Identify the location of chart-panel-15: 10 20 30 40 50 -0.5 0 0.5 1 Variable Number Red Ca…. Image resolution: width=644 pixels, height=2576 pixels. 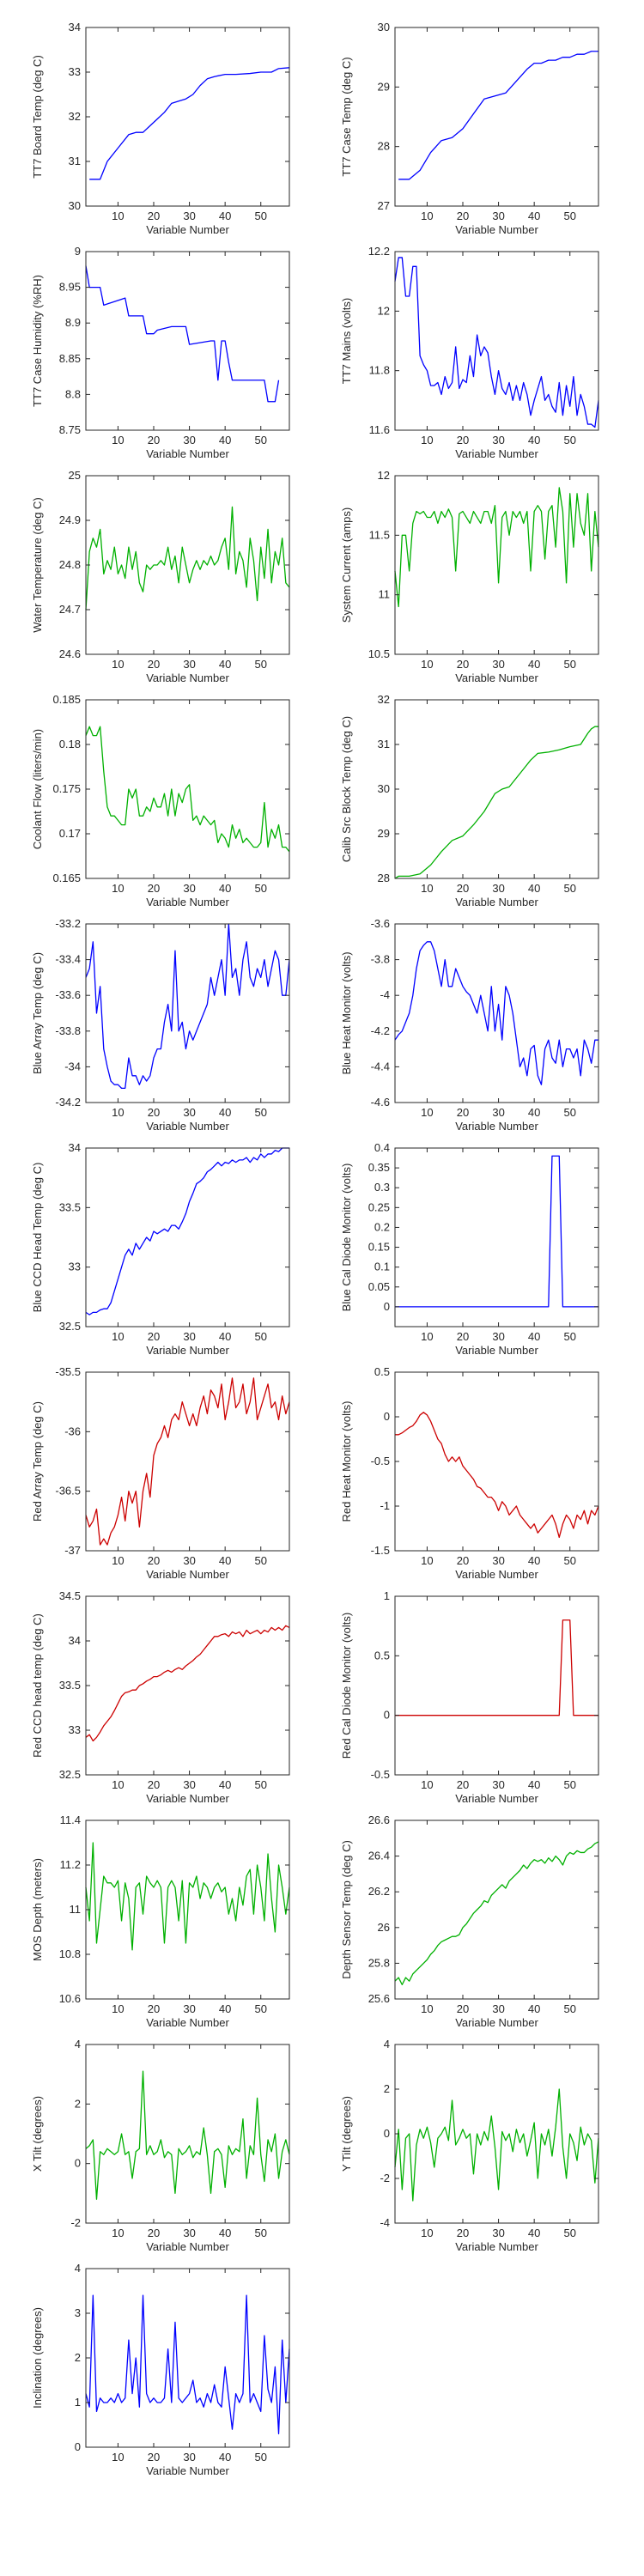
(470, 1697).